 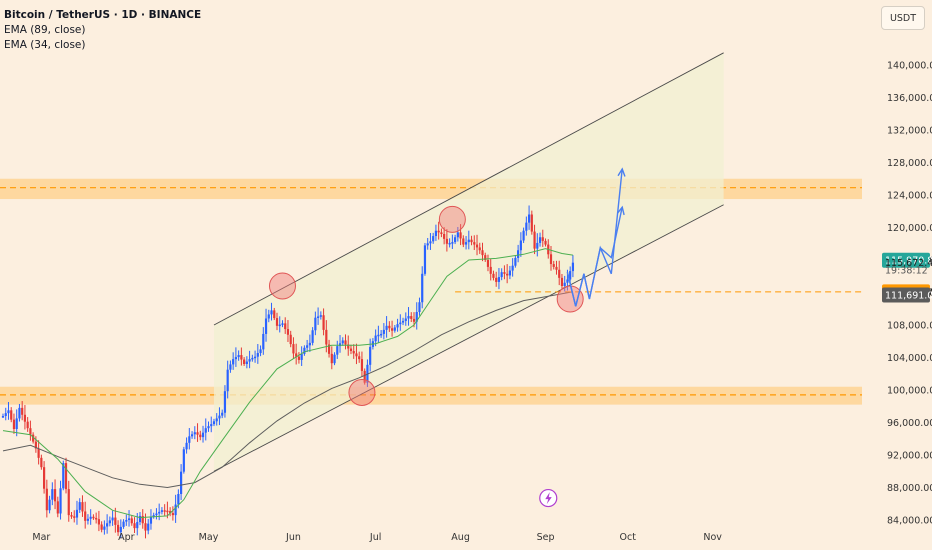 What do you see at coordinates (377, 537) in the screenshot?
I see `x-axis: Mar Apr May Jun Jul Aug Sep Oct Nov` at bounding box center [377, 537].